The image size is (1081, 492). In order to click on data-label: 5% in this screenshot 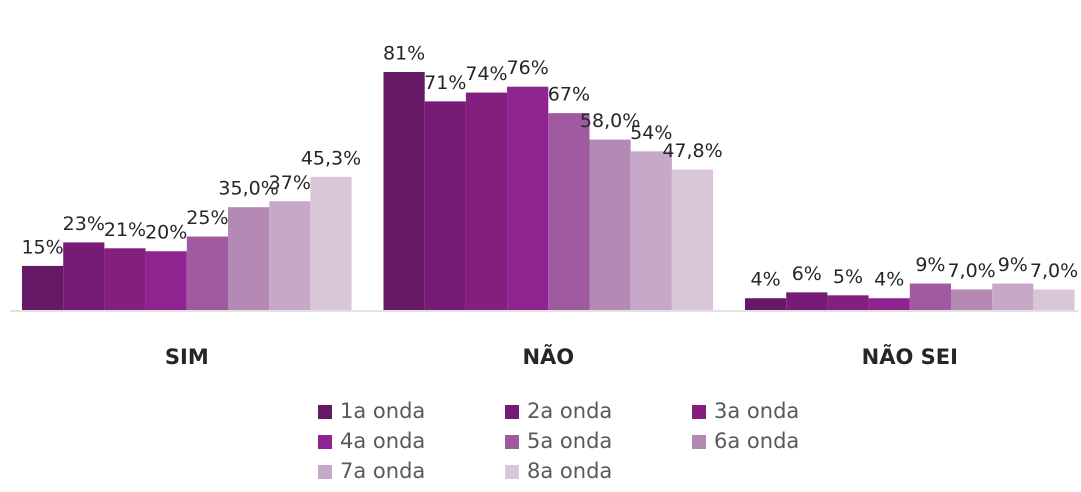, I will do `click(848, 277)`.